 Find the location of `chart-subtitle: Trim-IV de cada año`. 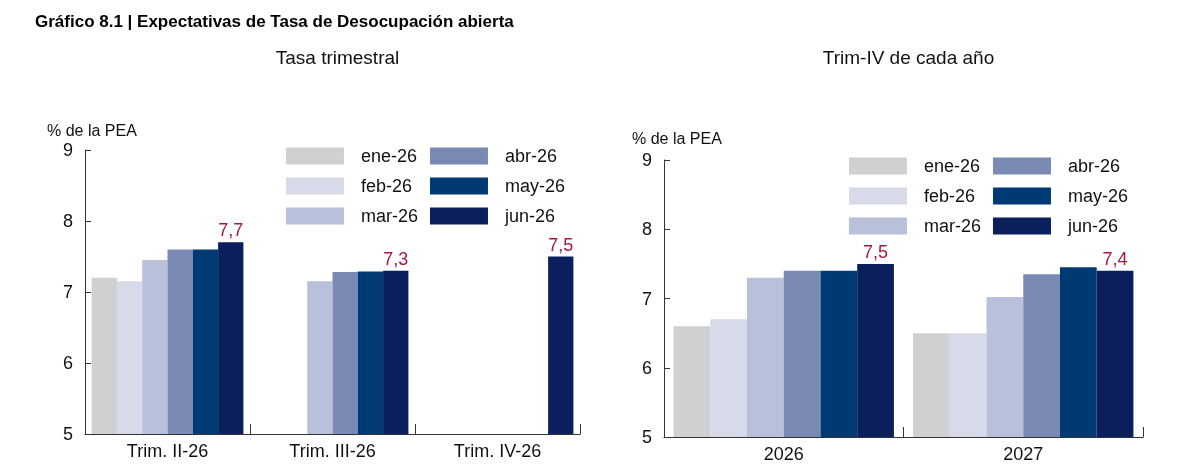

chart-subtitle: Trim-IV de cada año is located at coordinates (908, 57).